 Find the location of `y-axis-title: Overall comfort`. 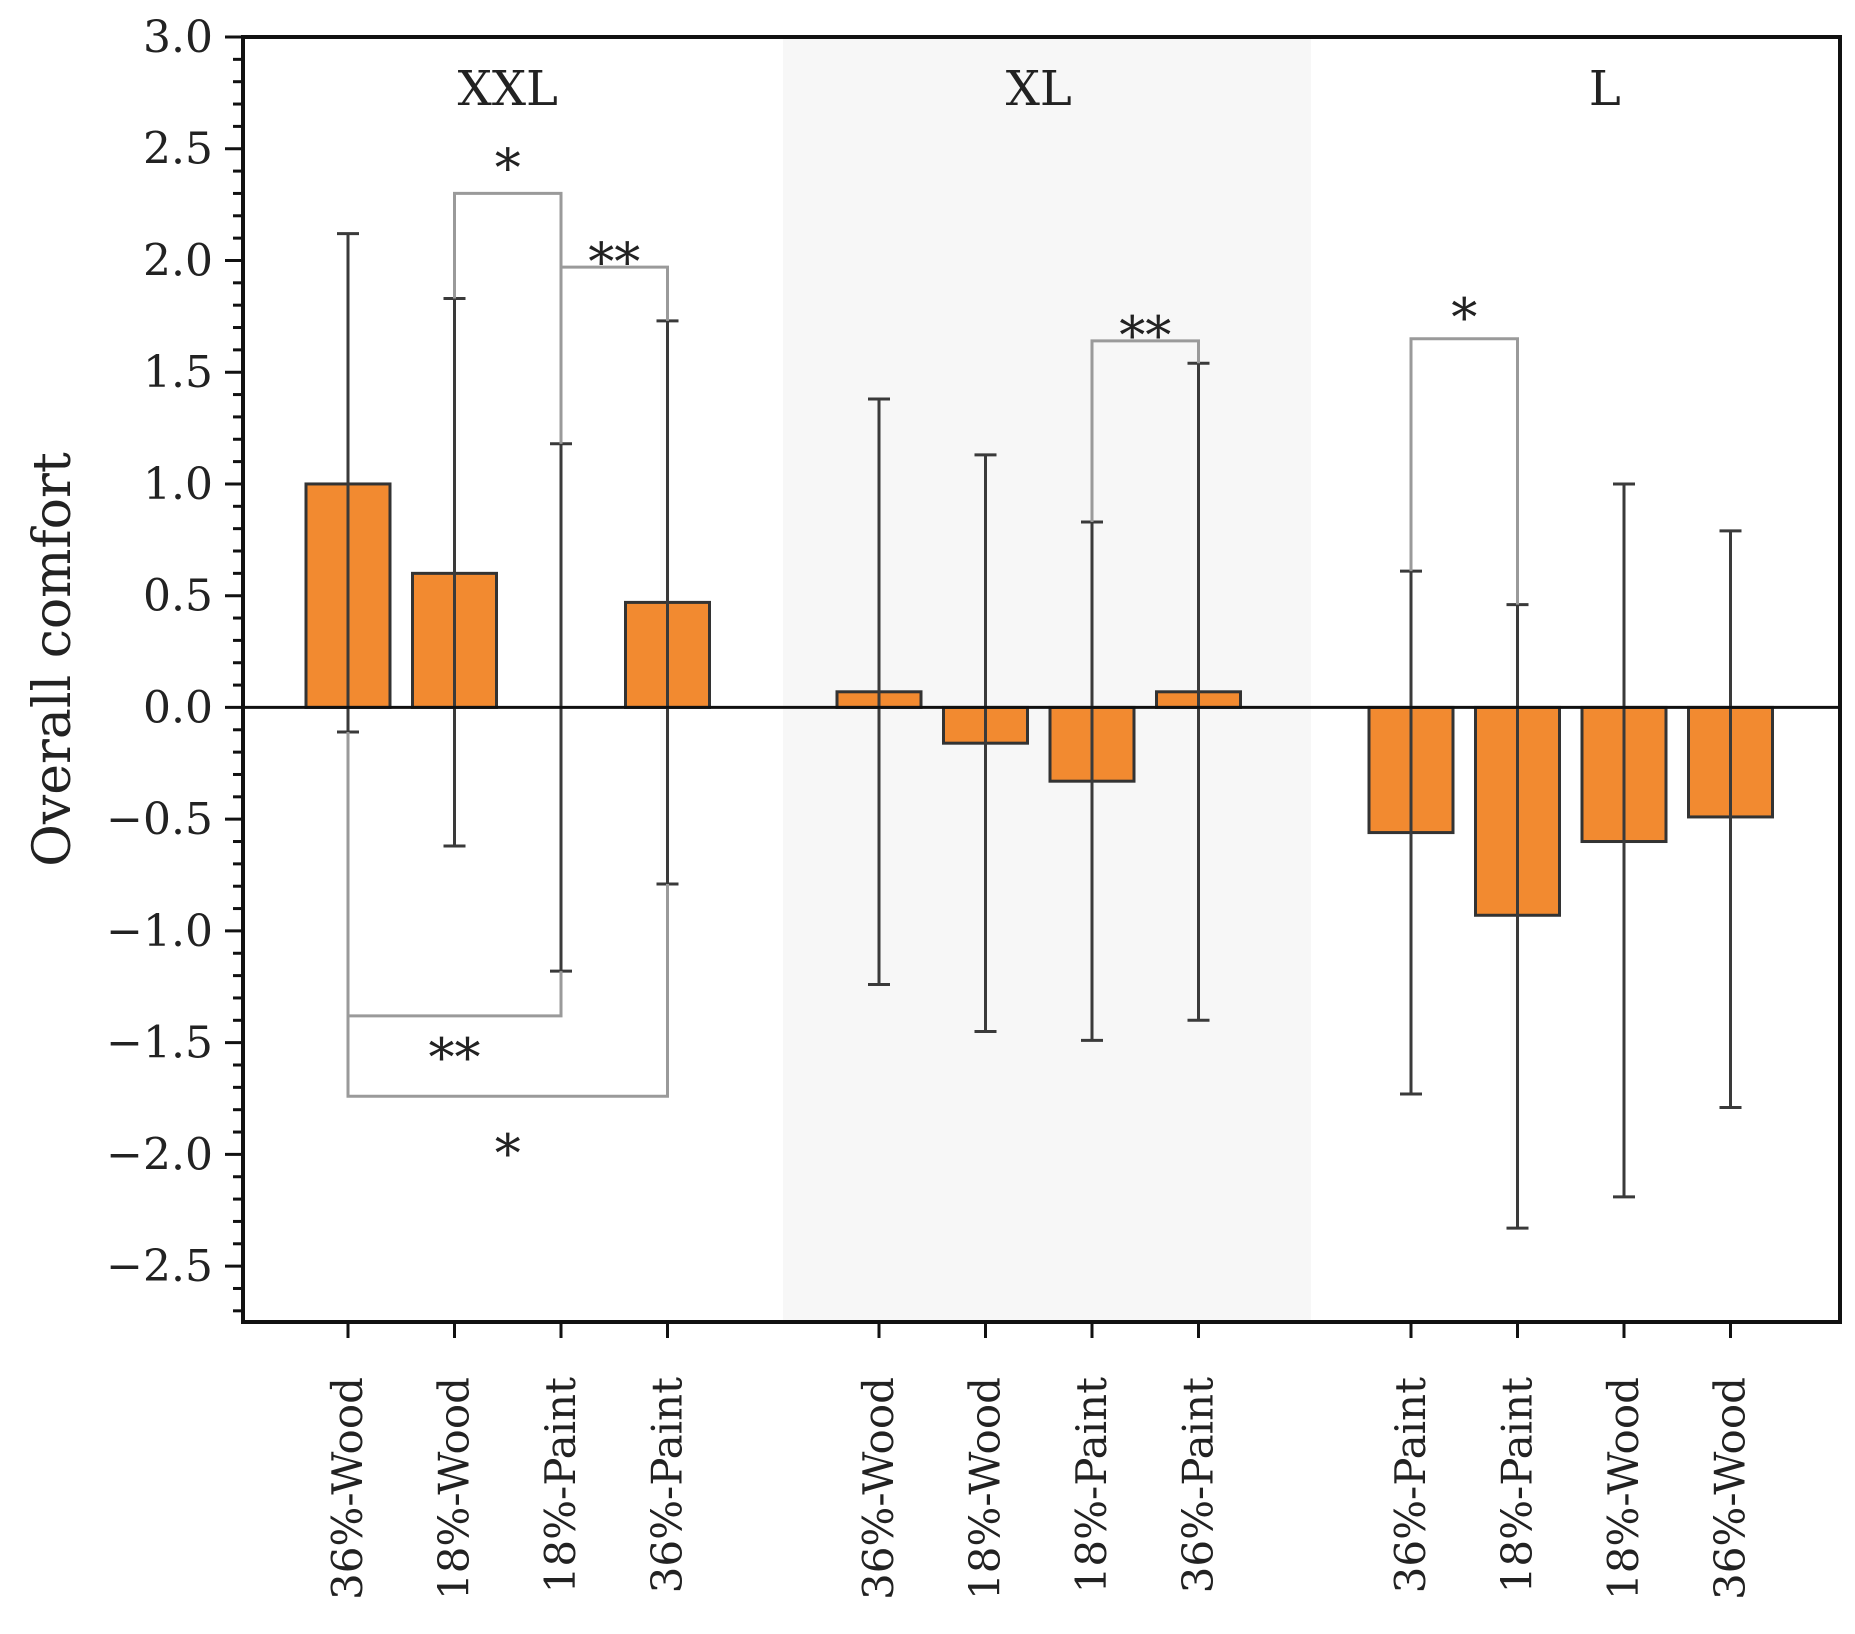

y-axis-title: Overall comfort is located at coordinates (53, 659).